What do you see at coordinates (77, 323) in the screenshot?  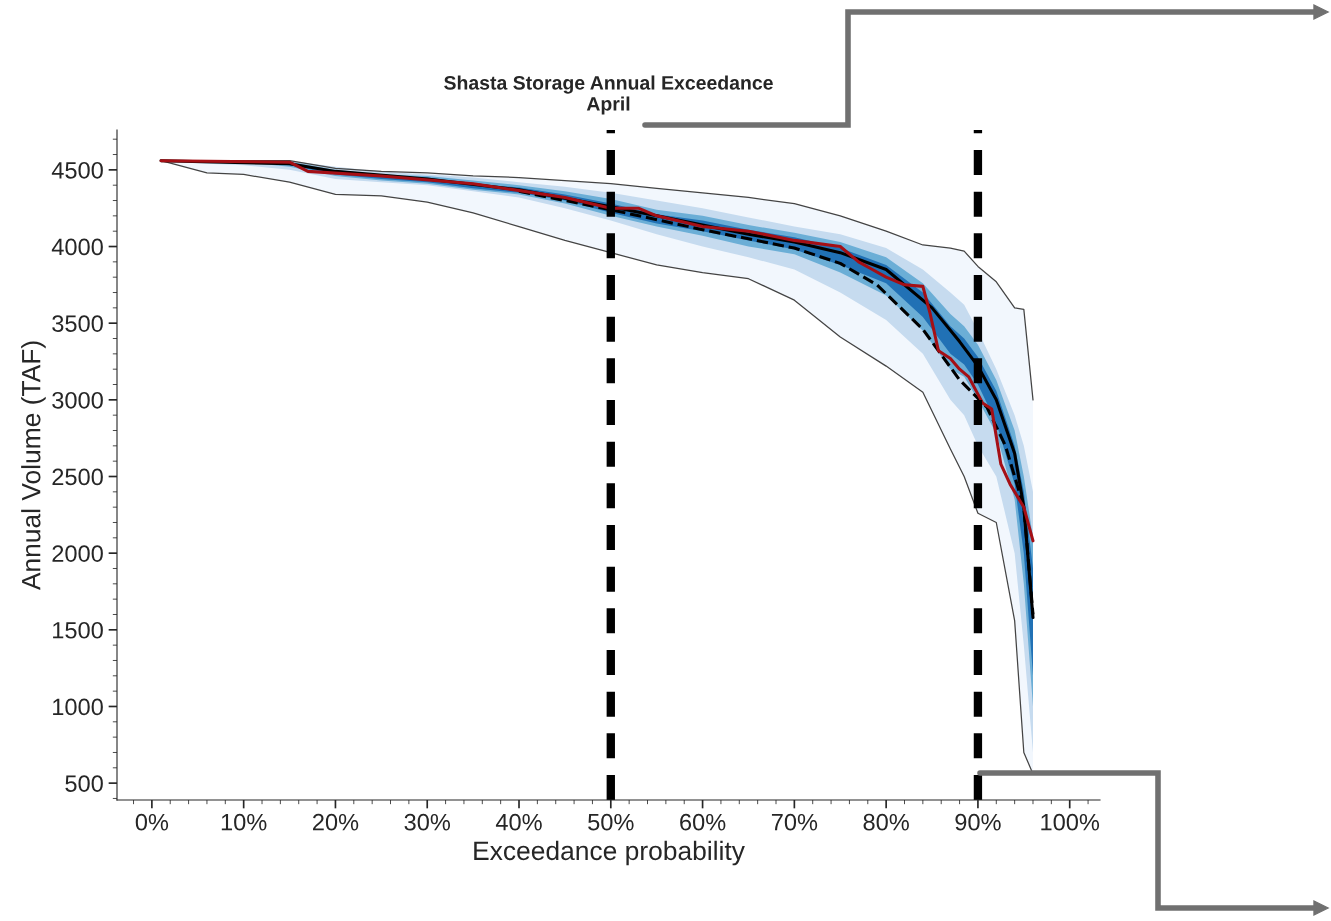 I see `y-tick-label: 3500` at bounding box center [77, 323].